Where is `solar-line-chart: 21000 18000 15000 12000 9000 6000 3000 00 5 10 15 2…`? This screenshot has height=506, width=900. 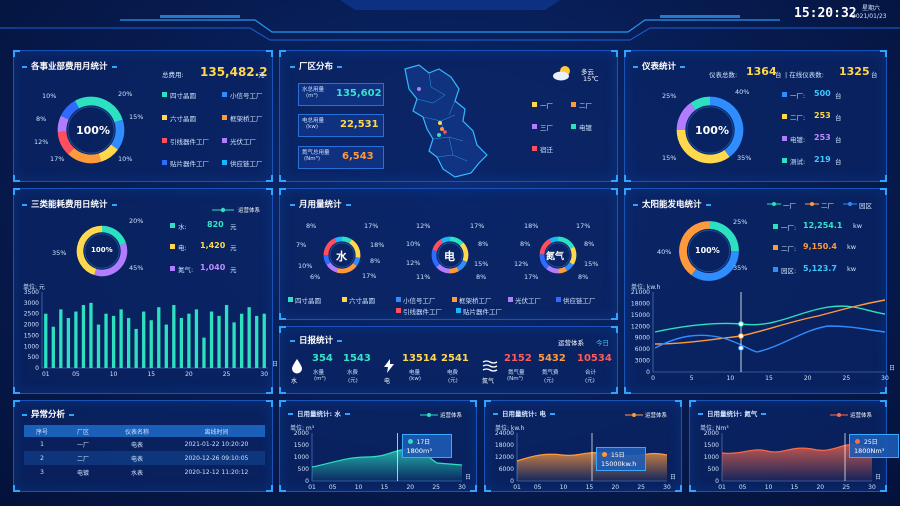
solar-line-chart: 21000 18000 15000 12000 9000 6000 3000 00 5 10 15 2… is located at coordinates (763, 335).